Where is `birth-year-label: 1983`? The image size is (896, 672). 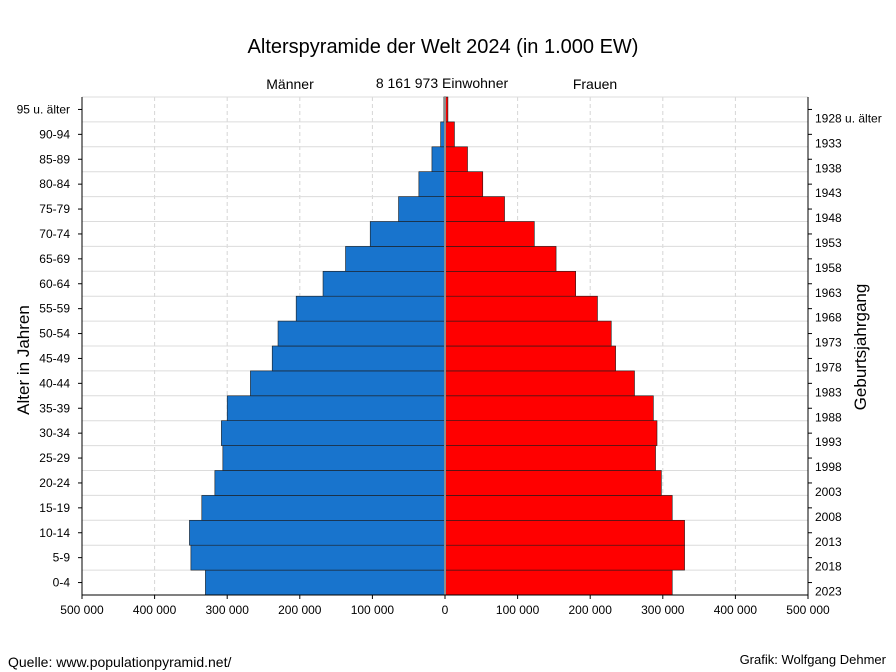 birth-year-label: 1983 is located at coordinates (828, 392).